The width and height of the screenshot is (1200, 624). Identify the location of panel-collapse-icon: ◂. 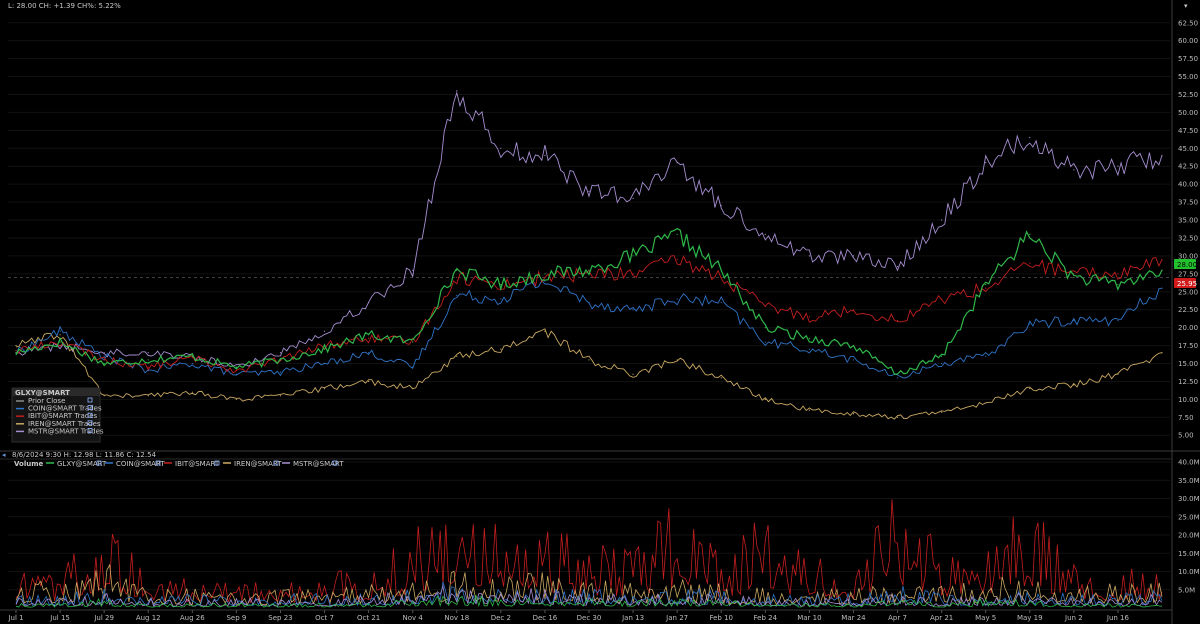
(4, 455).